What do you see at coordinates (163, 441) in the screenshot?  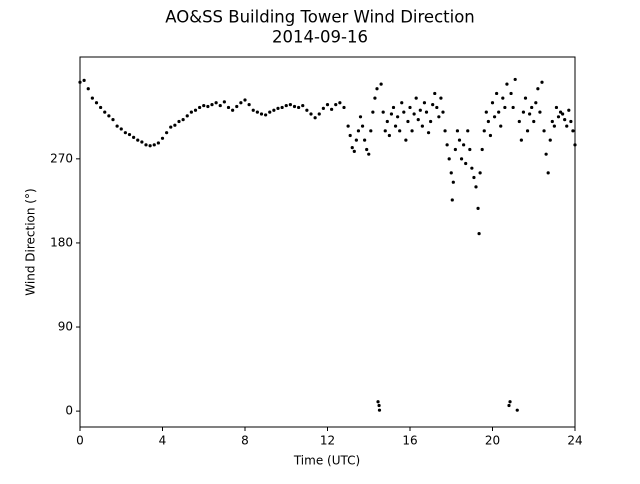 I see `x-tick-label: 4` at bounding box center [163, 441].